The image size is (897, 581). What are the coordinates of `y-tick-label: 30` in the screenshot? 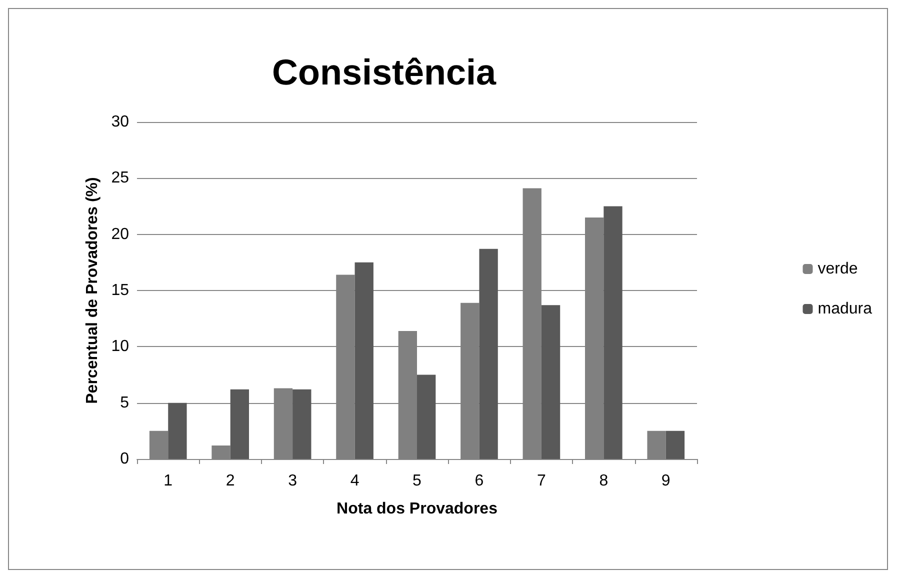 It's located at (120, 122).